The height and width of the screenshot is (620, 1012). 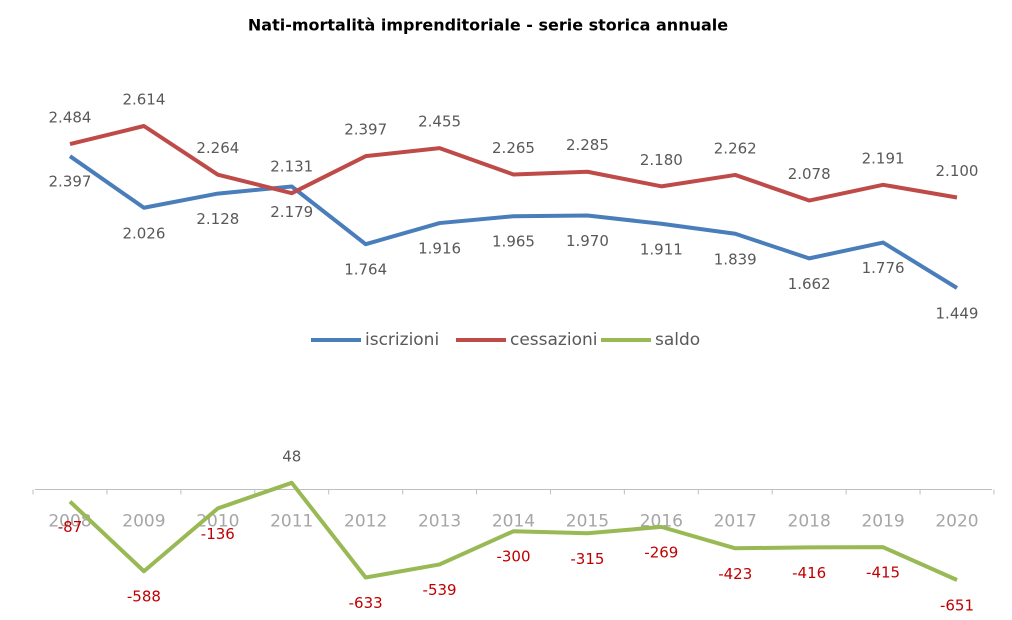 I want to click on legend-label: cessazioni, so click(x=553, y=340).